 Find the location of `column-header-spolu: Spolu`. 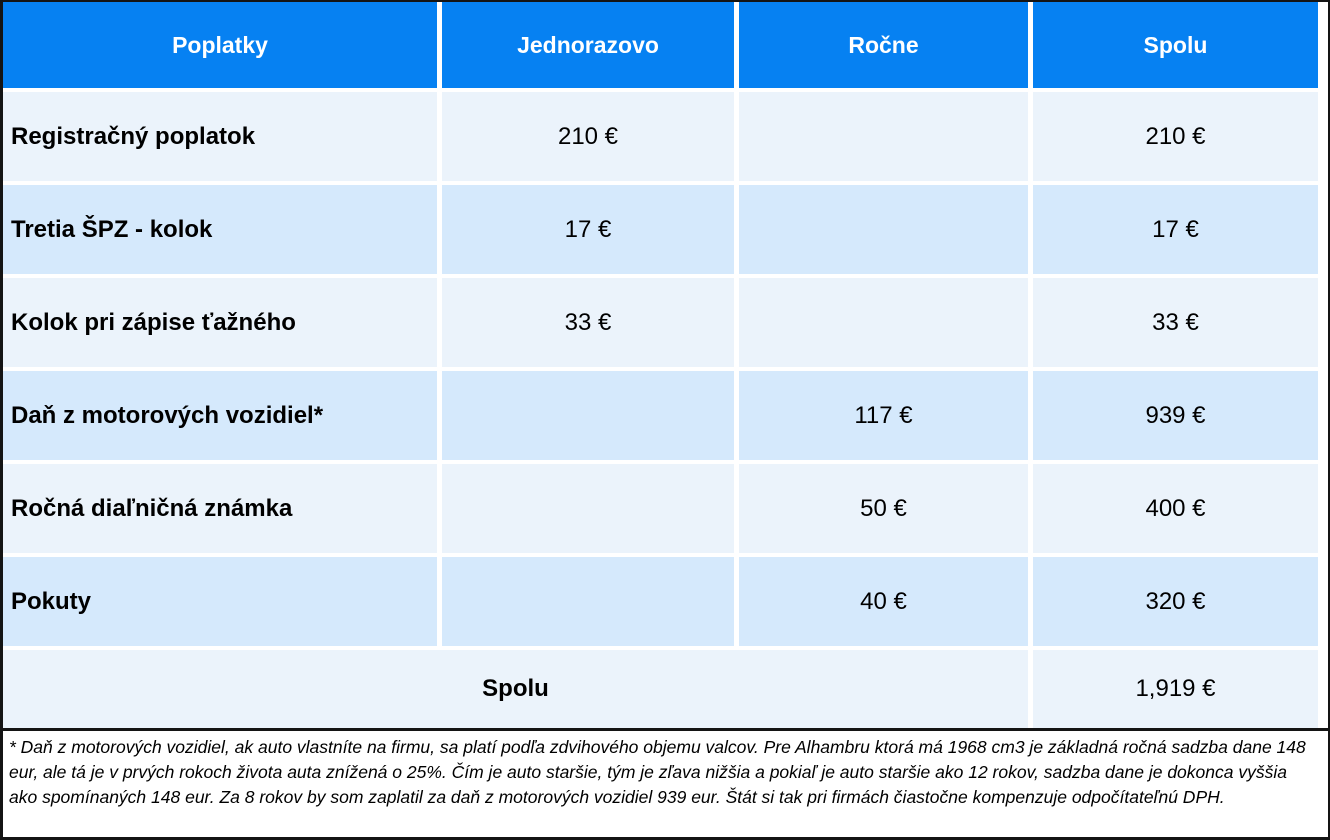

column-header-spolu: Spolu is located at coordinates (1175, 45).